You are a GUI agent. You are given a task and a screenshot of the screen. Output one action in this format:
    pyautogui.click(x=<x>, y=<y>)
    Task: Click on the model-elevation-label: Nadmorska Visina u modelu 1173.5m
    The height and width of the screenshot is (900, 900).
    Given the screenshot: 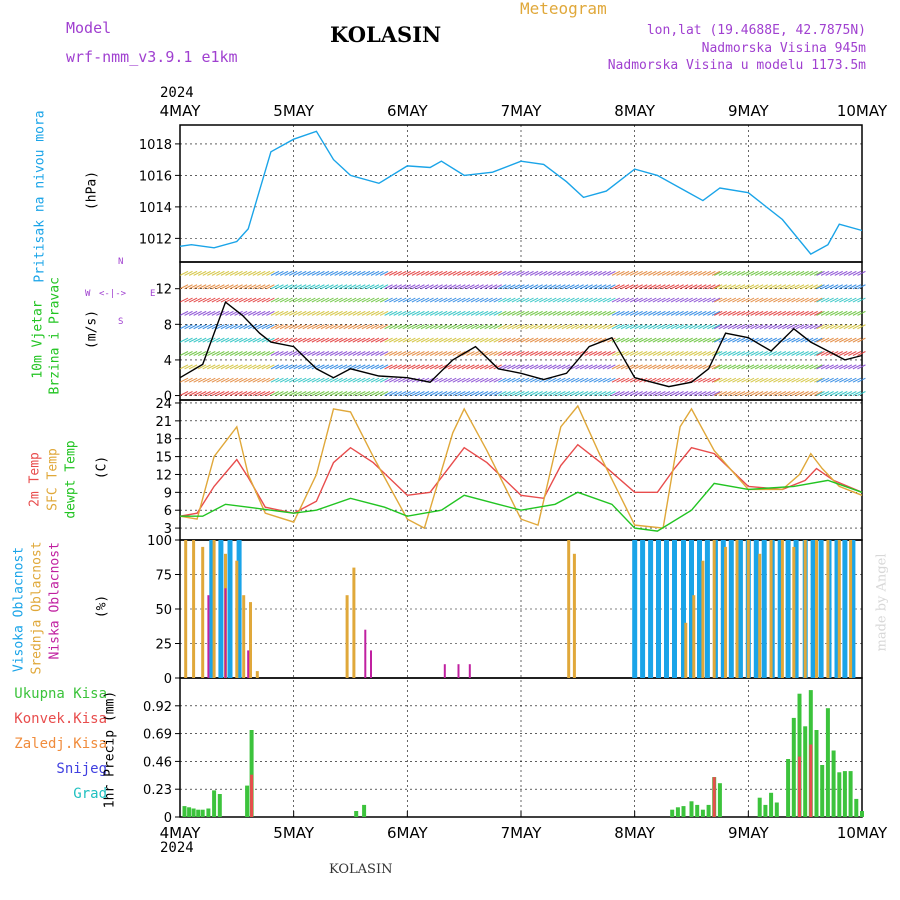 What is the action you would take?
    pyautogui.click(x=736, y=65)
    